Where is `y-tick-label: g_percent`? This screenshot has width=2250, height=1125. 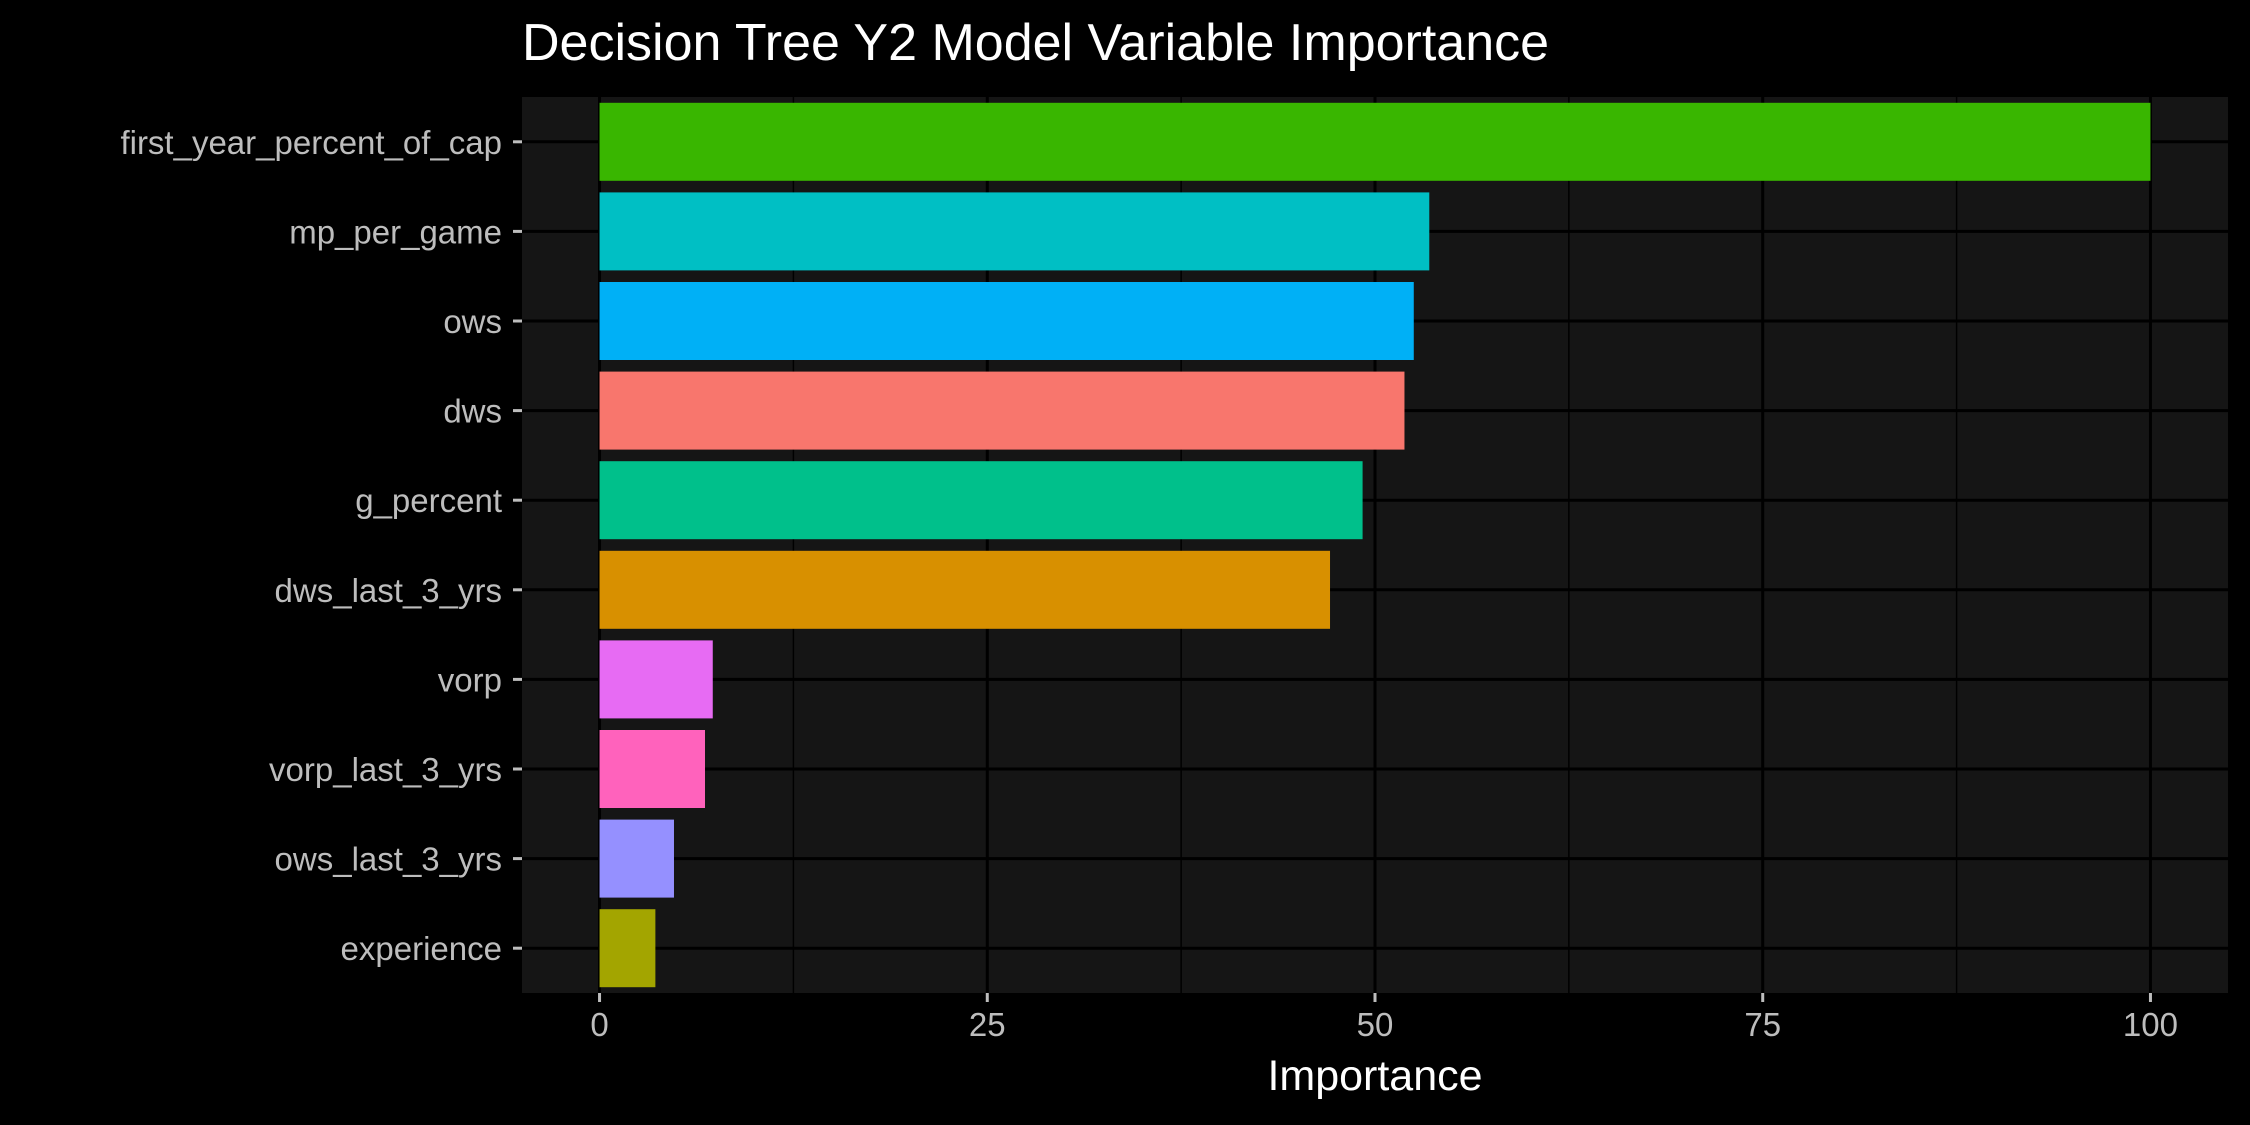 y-tick-label: g_percent is located at coordinates (428, 500).